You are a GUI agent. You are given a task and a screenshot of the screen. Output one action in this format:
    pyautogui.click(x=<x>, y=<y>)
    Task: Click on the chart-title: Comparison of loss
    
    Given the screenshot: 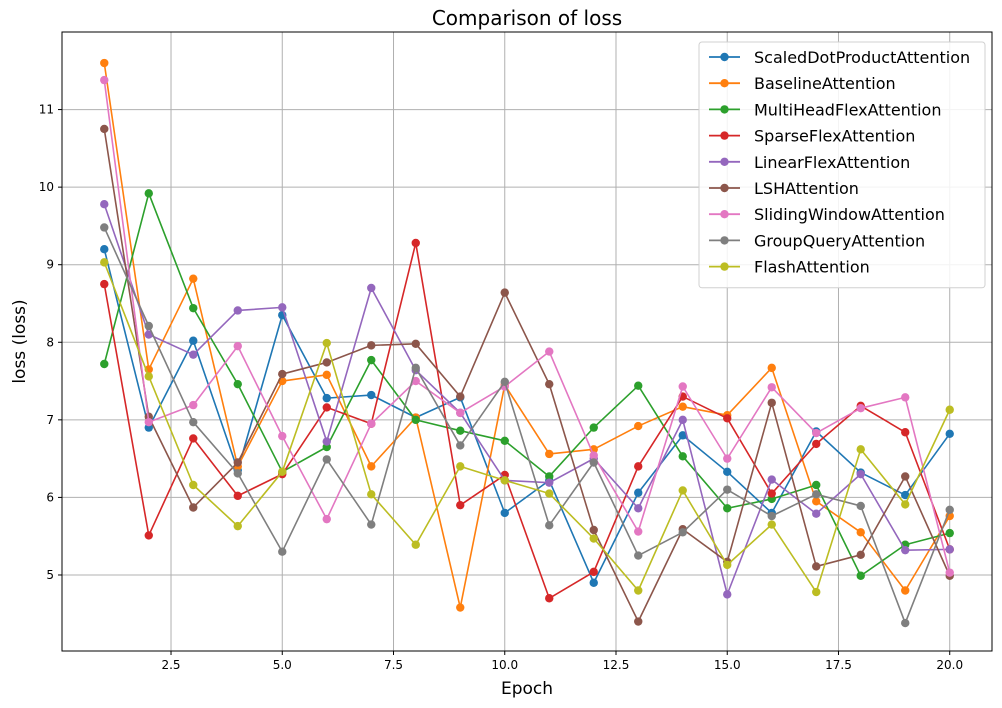 What is the action you would take?
    pyautogui.click(x=527, y=18)
    